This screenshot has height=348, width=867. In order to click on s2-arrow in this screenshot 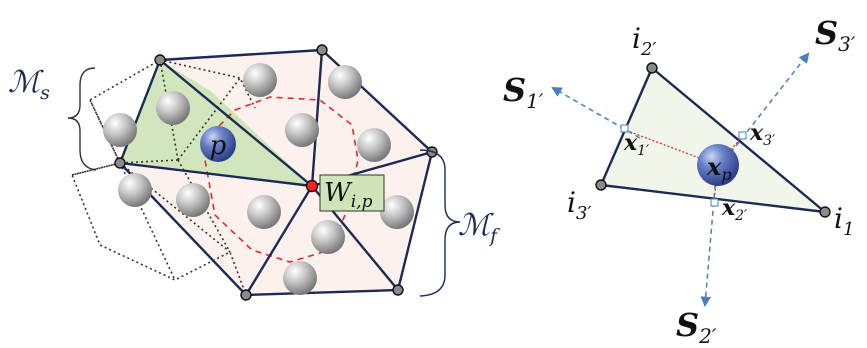, I will do `click(708, 241)`.